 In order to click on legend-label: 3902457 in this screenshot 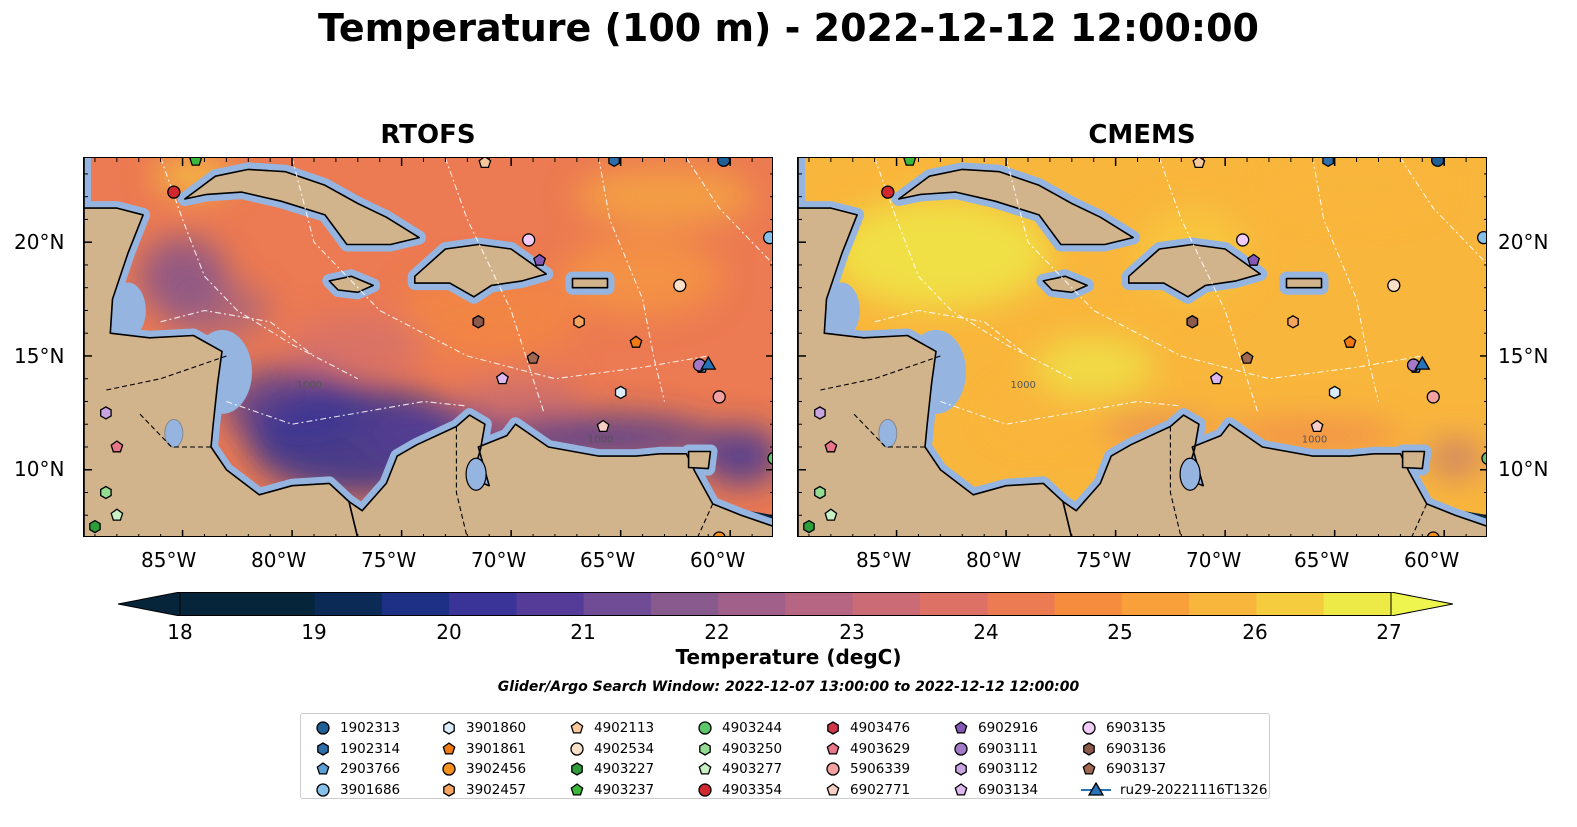, I will do `click(496, 789)`.